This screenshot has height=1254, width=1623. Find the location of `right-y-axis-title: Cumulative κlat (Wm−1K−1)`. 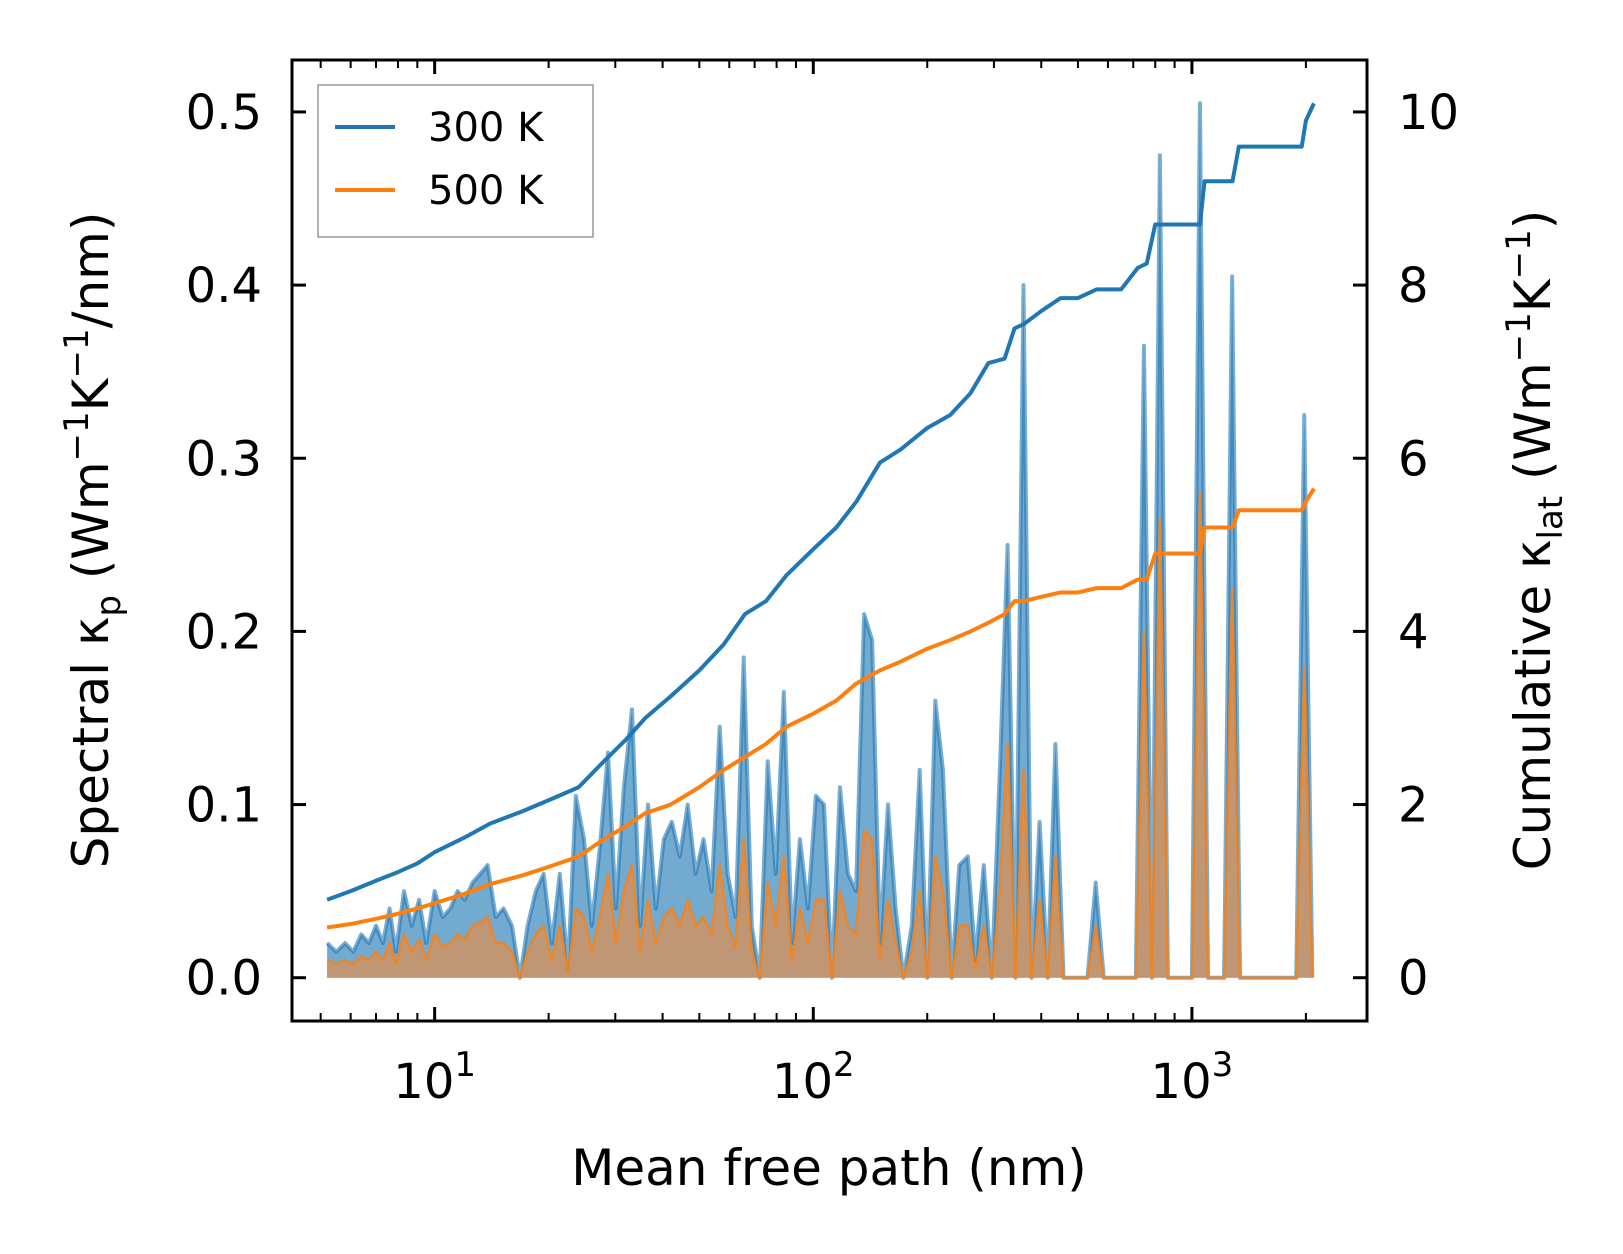

right-y-axis-title: Cumulative κlat (Wm−1K−1) is located at coordinates (1535, 540).